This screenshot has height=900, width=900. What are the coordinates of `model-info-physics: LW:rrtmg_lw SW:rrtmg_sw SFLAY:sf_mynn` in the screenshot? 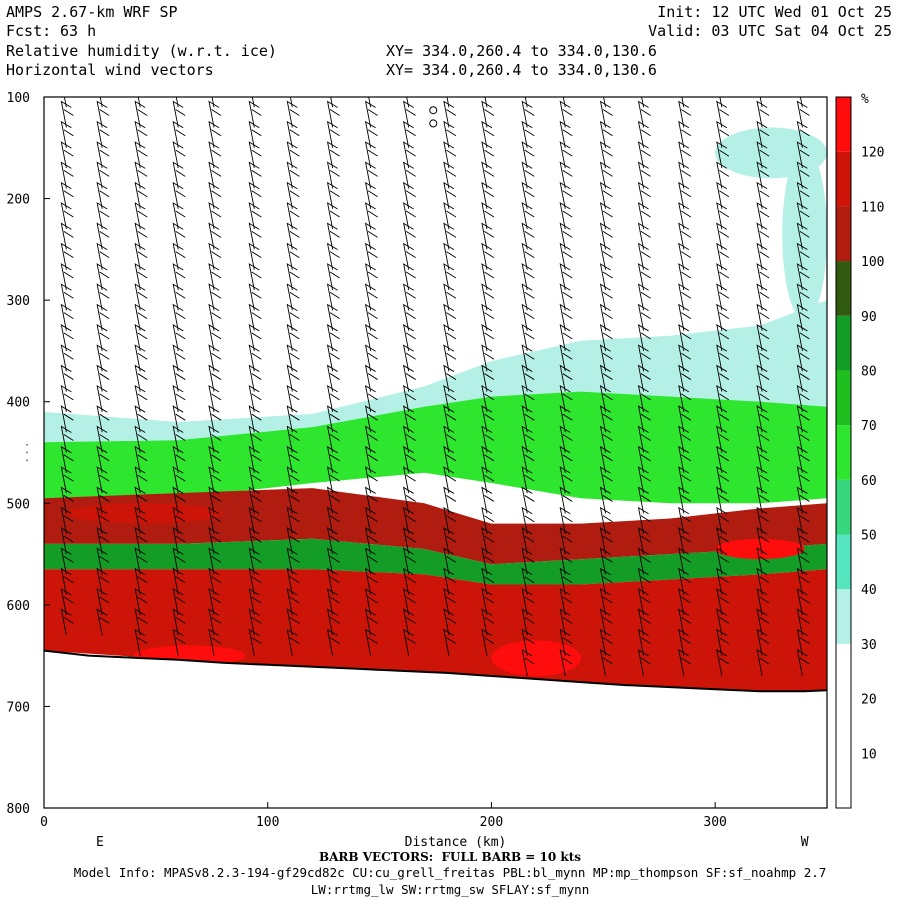 It's located at (450, 889).